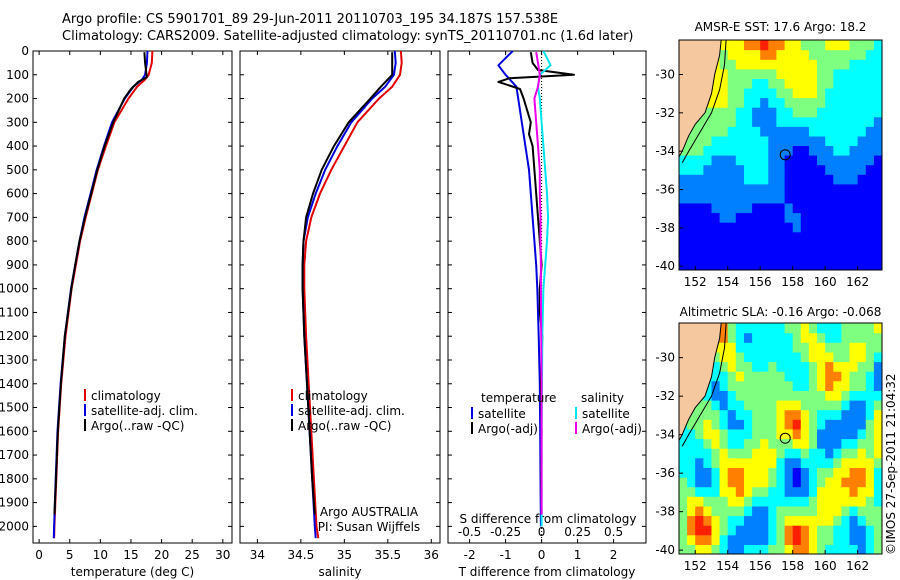 This screenshot has height=580, width=900. What do you see at coordinates (613, 532) in the screenshot?
I see `s-tick-label: 0.5` at bounding box center [613, 532].